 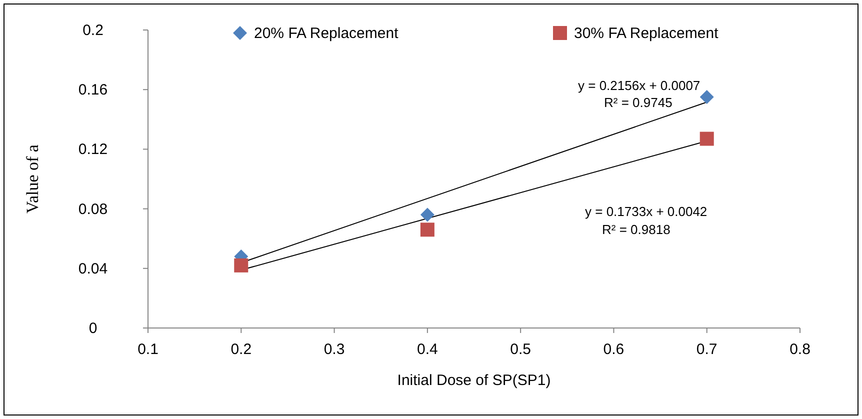 I want to click on x-axis-title: Initial Dose of SP(SP1), so click(x=474, y=380).